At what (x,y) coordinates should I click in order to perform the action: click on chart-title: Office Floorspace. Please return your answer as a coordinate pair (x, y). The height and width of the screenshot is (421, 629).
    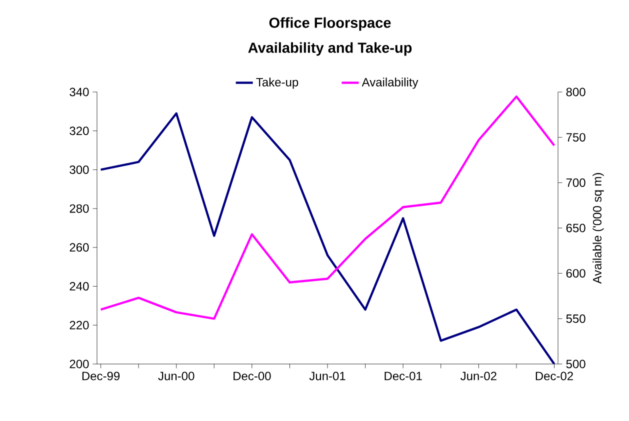
    Looking at the image, I should click on (330, 24).